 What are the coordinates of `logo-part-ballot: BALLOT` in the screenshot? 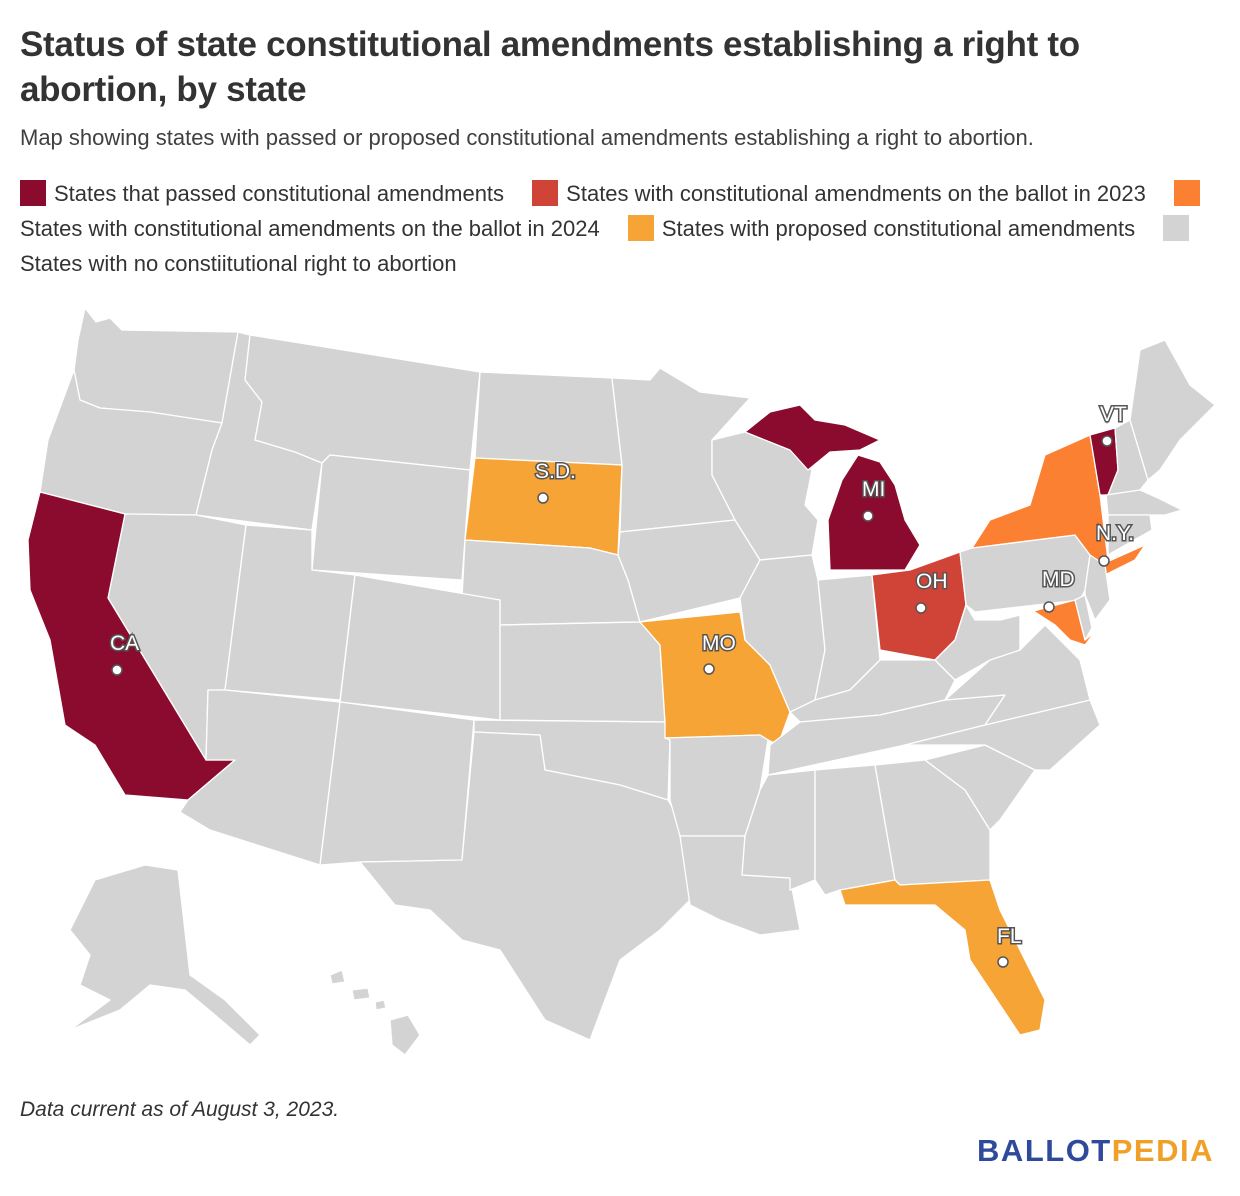 It's located at (1044, 1150).